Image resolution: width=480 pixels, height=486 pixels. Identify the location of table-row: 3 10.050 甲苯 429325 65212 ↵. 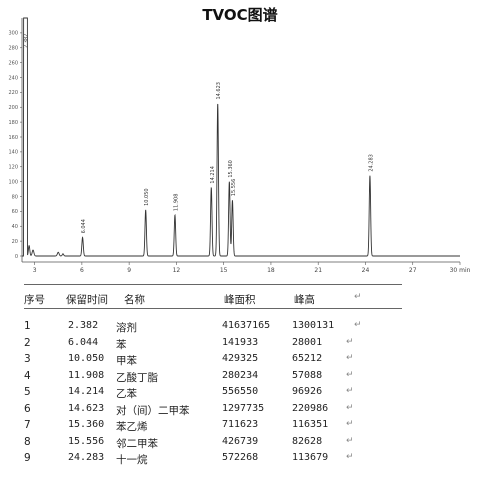
(224, 360).